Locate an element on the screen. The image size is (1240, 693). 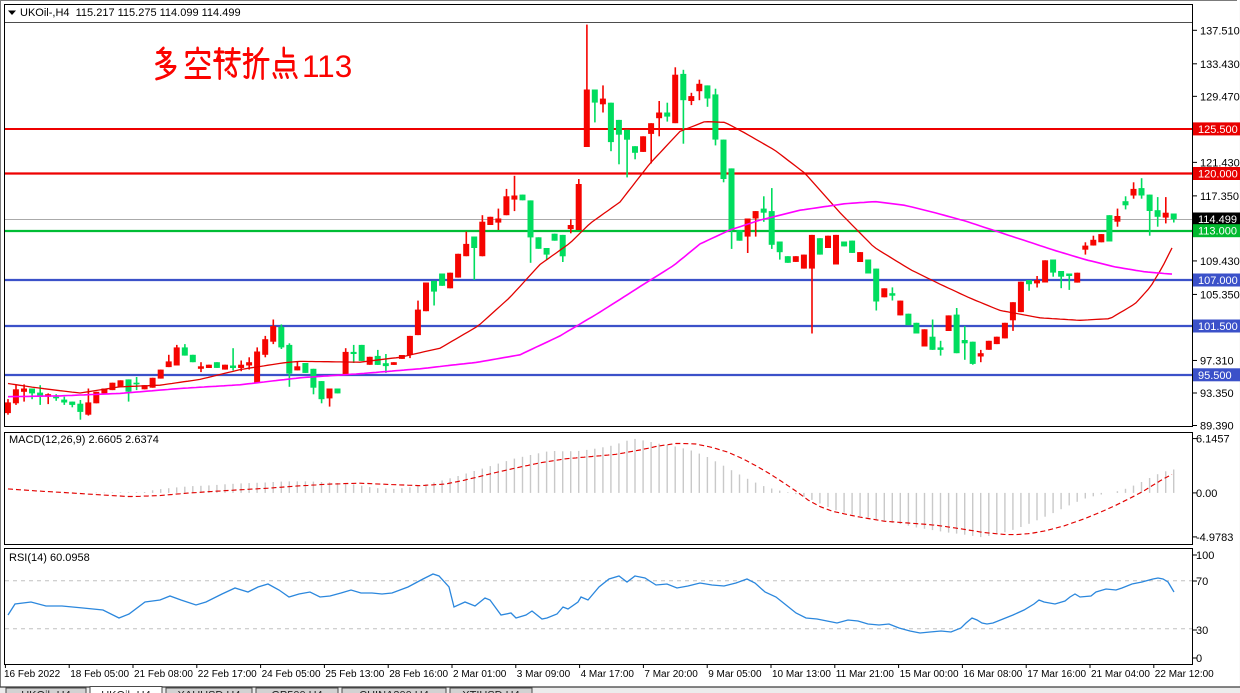
svg-text: 109.430 is located at coordinates (1220, 262).